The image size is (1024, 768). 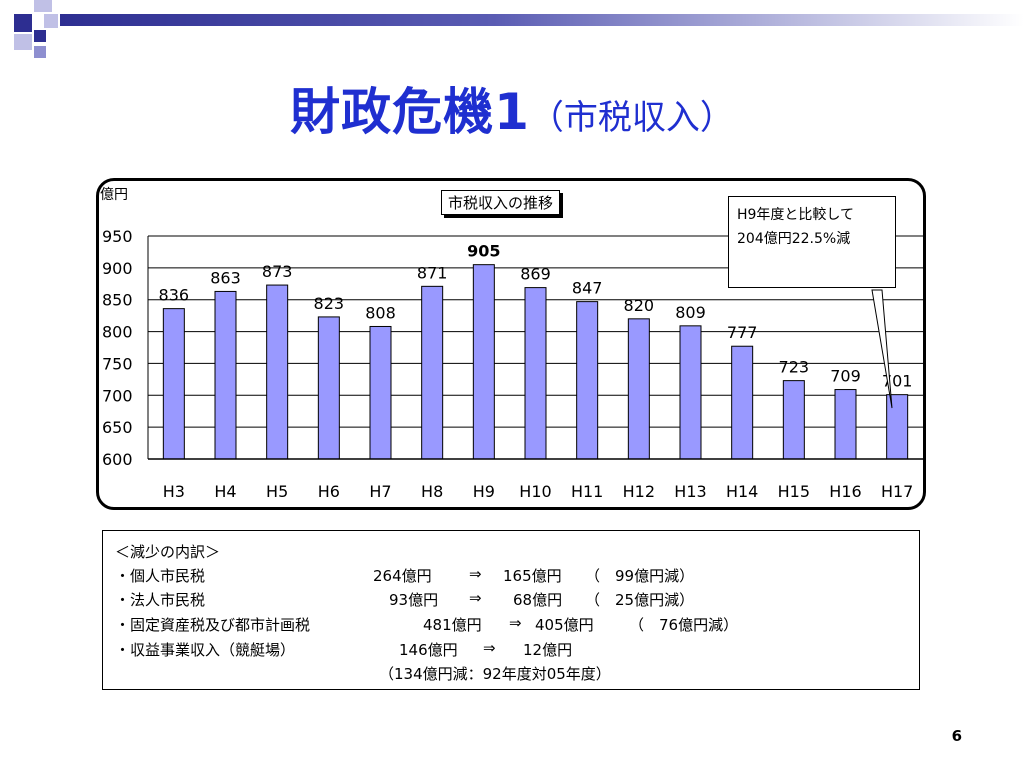 What do you see at coordinates (538, 600) in the screenshot?
I see `breakdown-row-to: 68億円` at bounding box center [538, 600].